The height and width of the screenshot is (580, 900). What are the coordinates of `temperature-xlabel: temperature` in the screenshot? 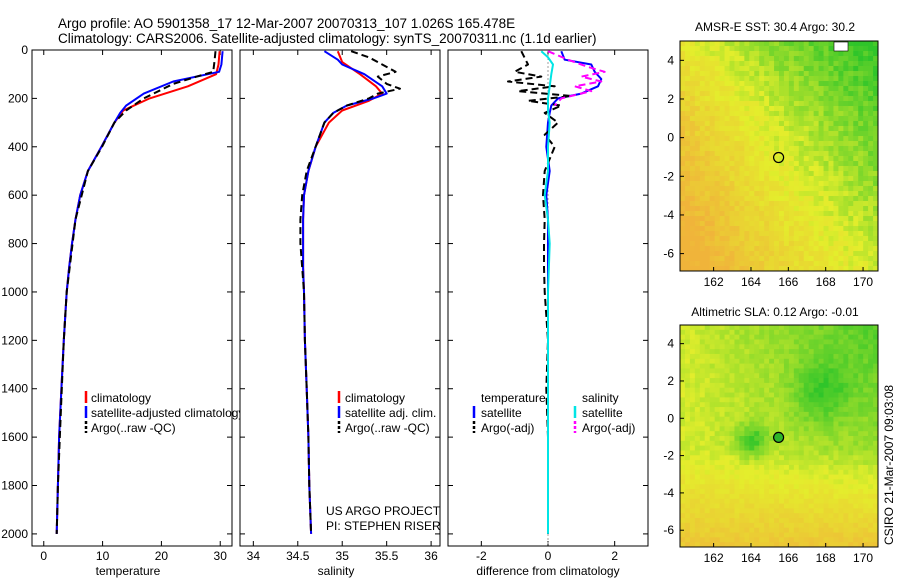 It's located at (128, 571).